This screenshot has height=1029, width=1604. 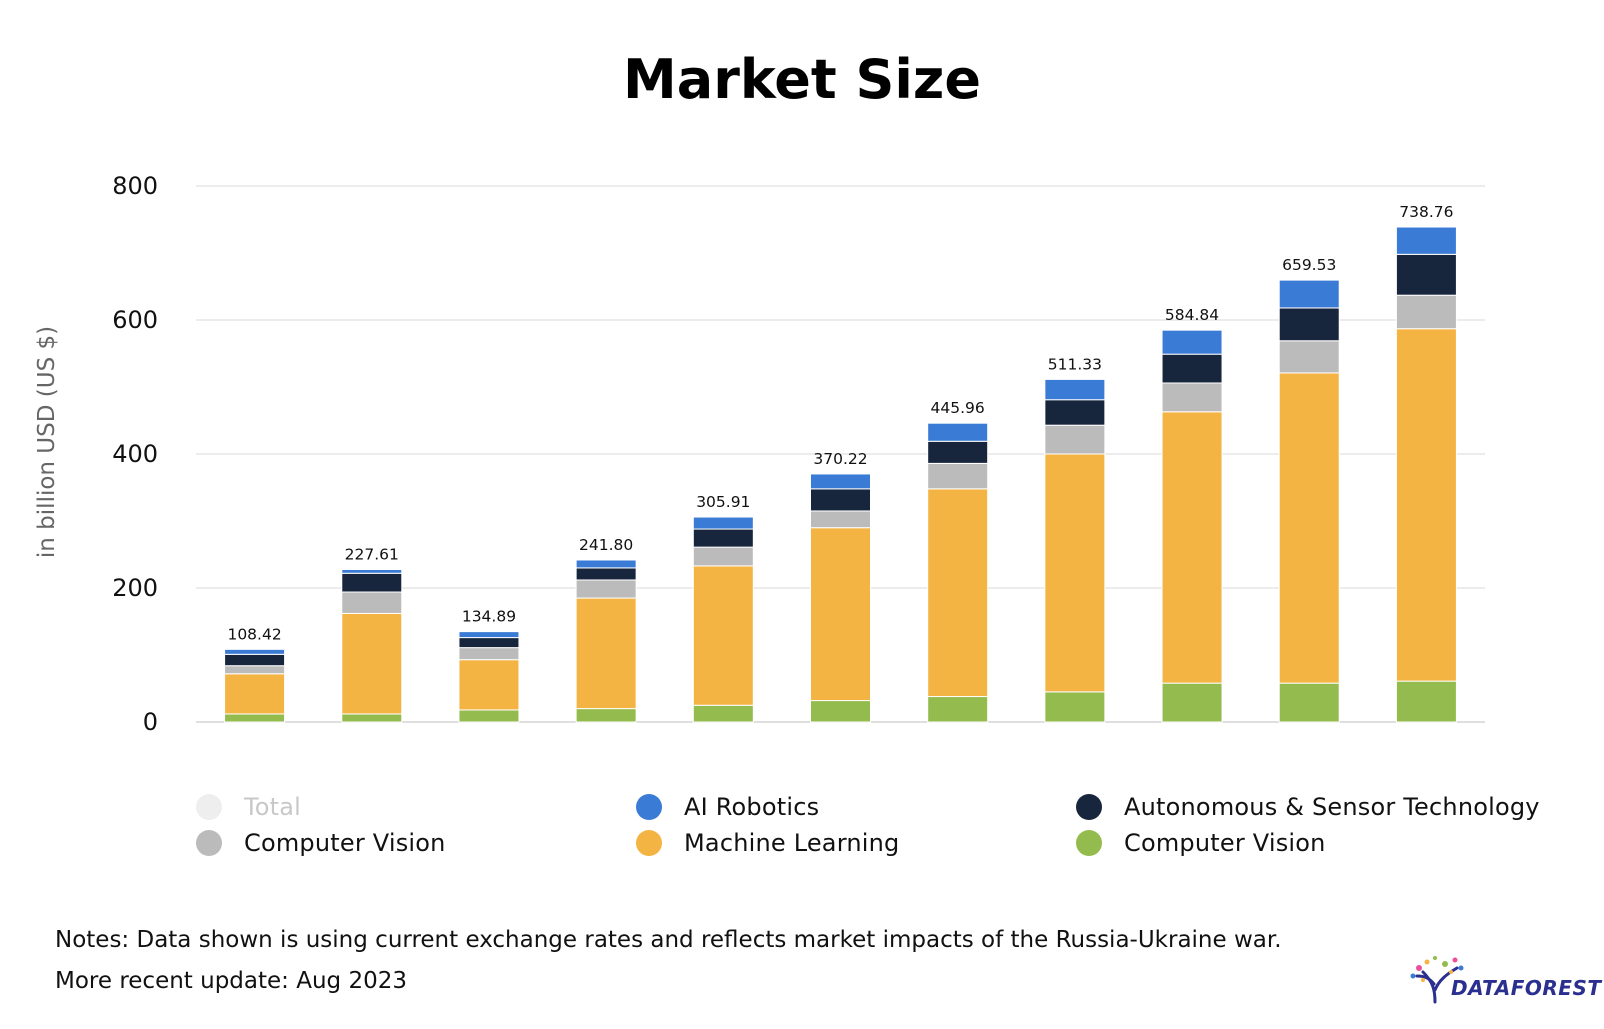 I want to click on dataforest-logo: DATAFOREST, so click(x=1503, y=981).